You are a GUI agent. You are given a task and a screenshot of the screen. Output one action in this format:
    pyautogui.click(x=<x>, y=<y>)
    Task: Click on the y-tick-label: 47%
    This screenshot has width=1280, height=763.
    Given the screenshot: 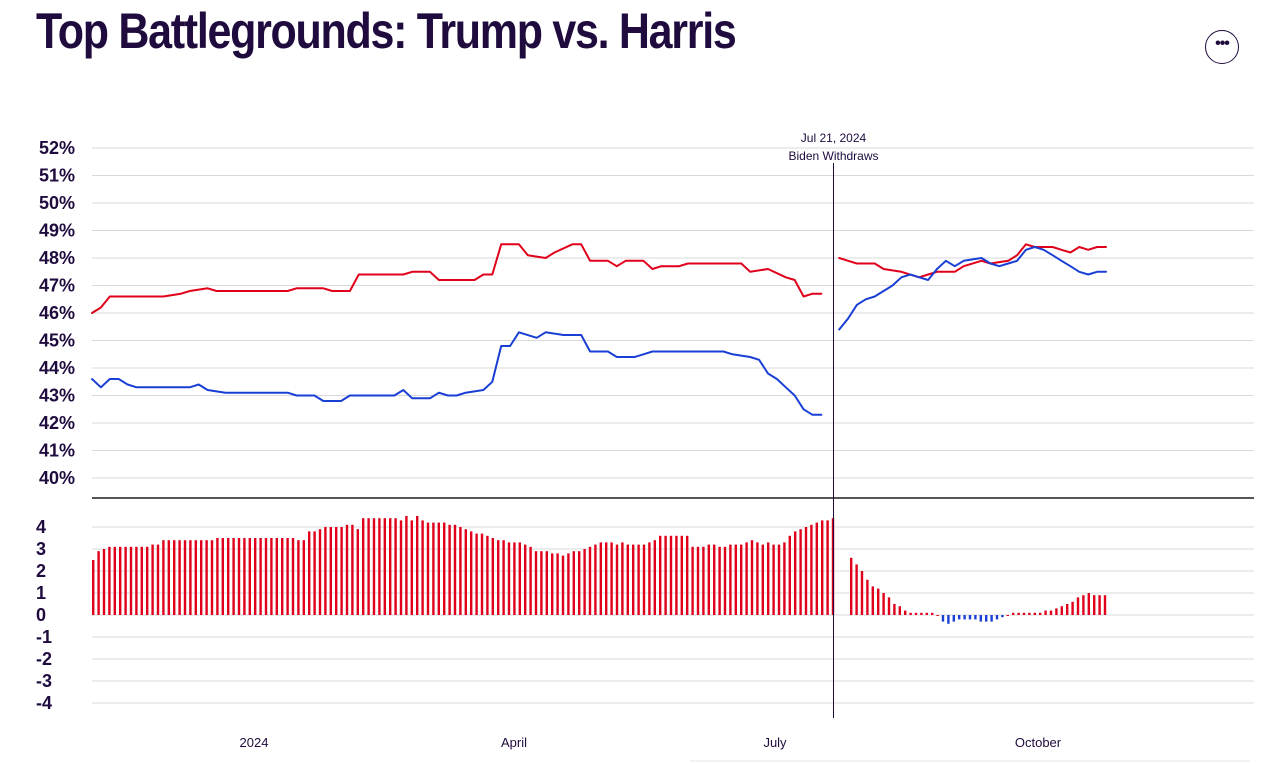 What is the action you would take?
    pyautogui.click(x=57, y=286)
    